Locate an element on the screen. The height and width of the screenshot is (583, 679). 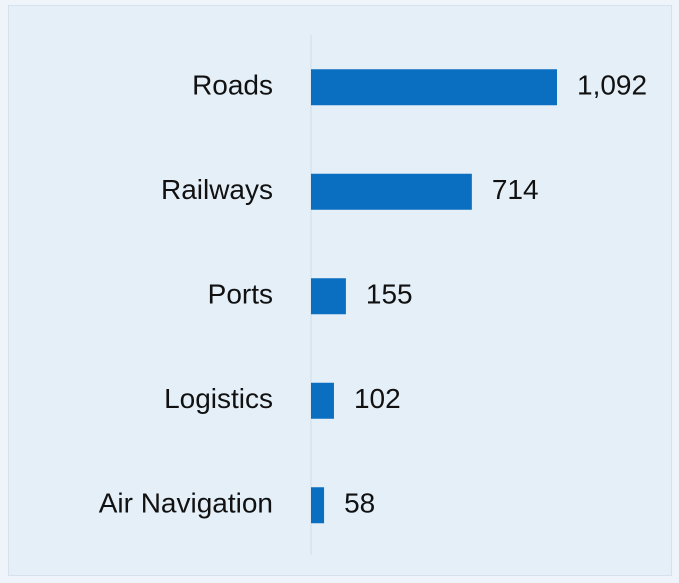
value-label: 714 is located at coordinates (515, 189).